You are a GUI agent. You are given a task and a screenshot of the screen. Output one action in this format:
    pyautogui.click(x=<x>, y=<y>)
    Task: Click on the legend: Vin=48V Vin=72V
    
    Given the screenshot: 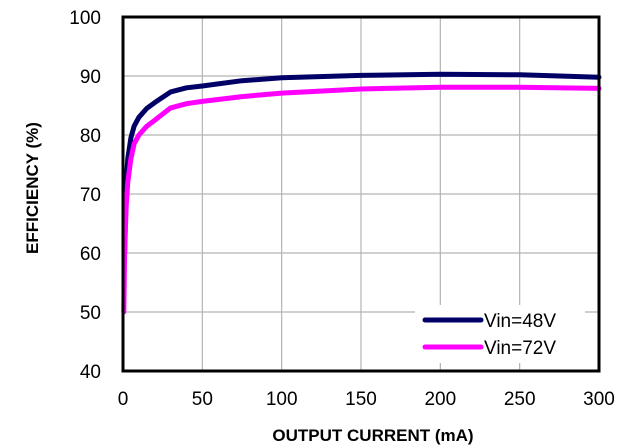 What is the action you would take?
    pyautogui.click(x=500, y=334)
    